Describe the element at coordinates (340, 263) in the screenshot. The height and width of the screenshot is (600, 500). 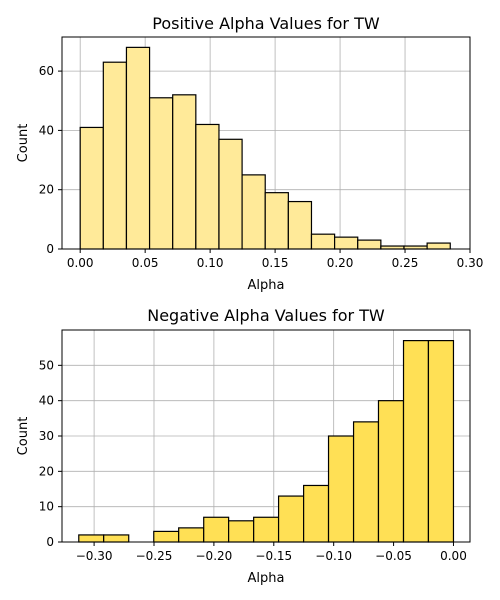
I see `x-tick-label: 0.20` at that location.